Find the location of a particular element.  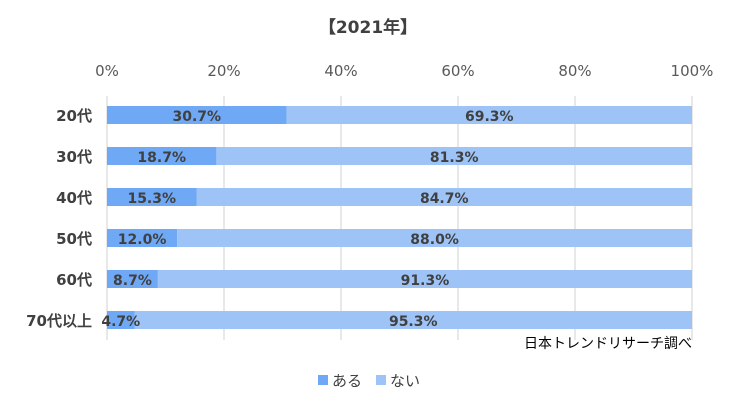

x-tick-label: 100% is located at coordinates (692, 71).